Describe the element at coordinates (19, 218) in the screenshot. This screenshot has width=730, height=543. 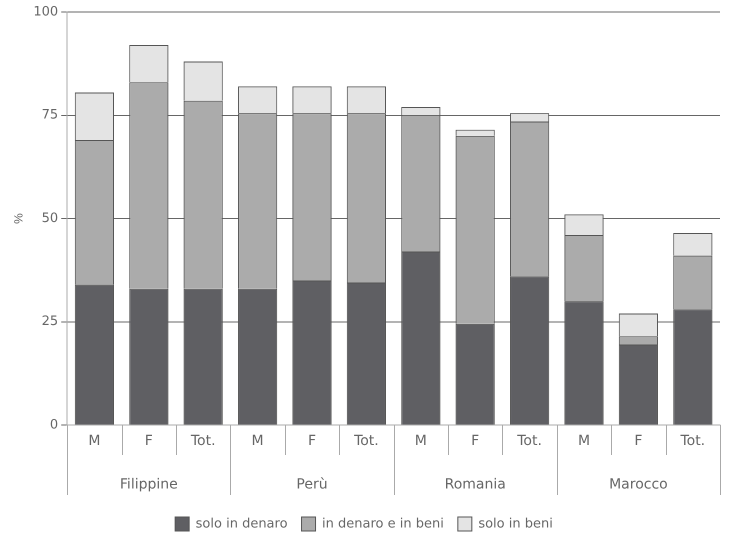
I see `y-axis-title: %` at that location.